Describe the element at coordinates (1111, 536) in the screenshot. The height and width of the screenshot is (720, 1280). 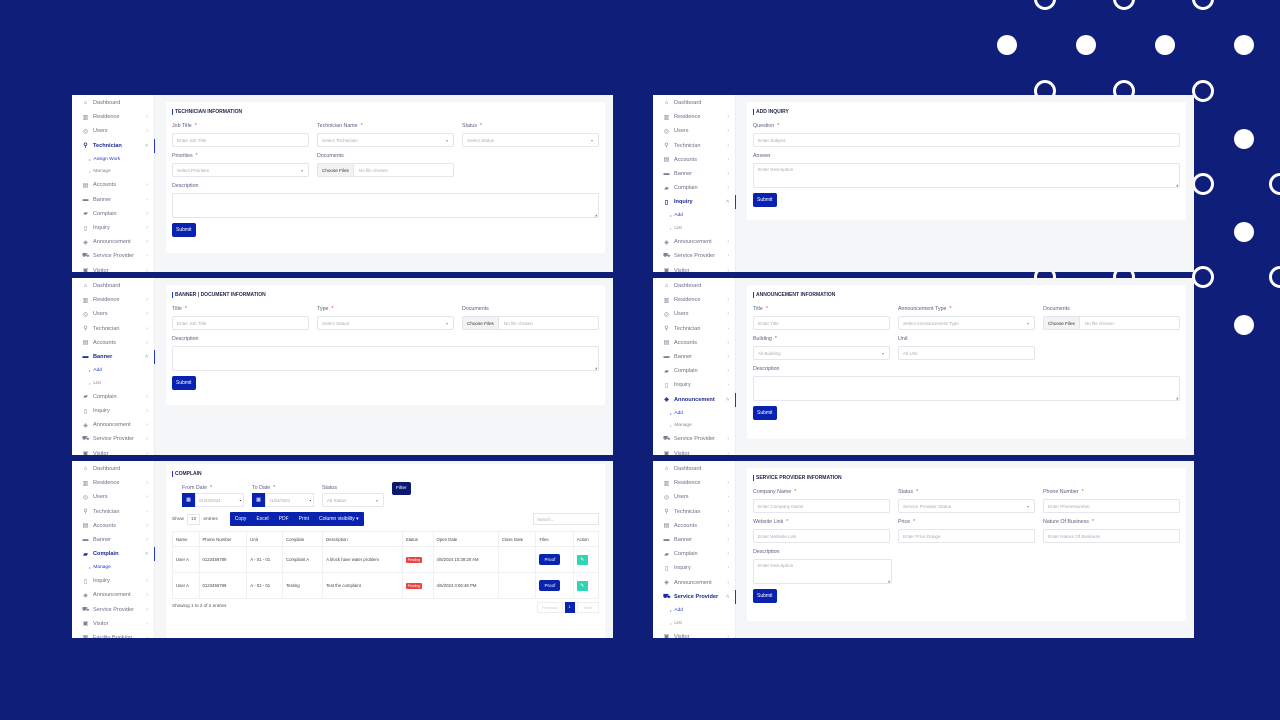
I see `nature-of-business-input: Enter Nature Of Business` at that location.